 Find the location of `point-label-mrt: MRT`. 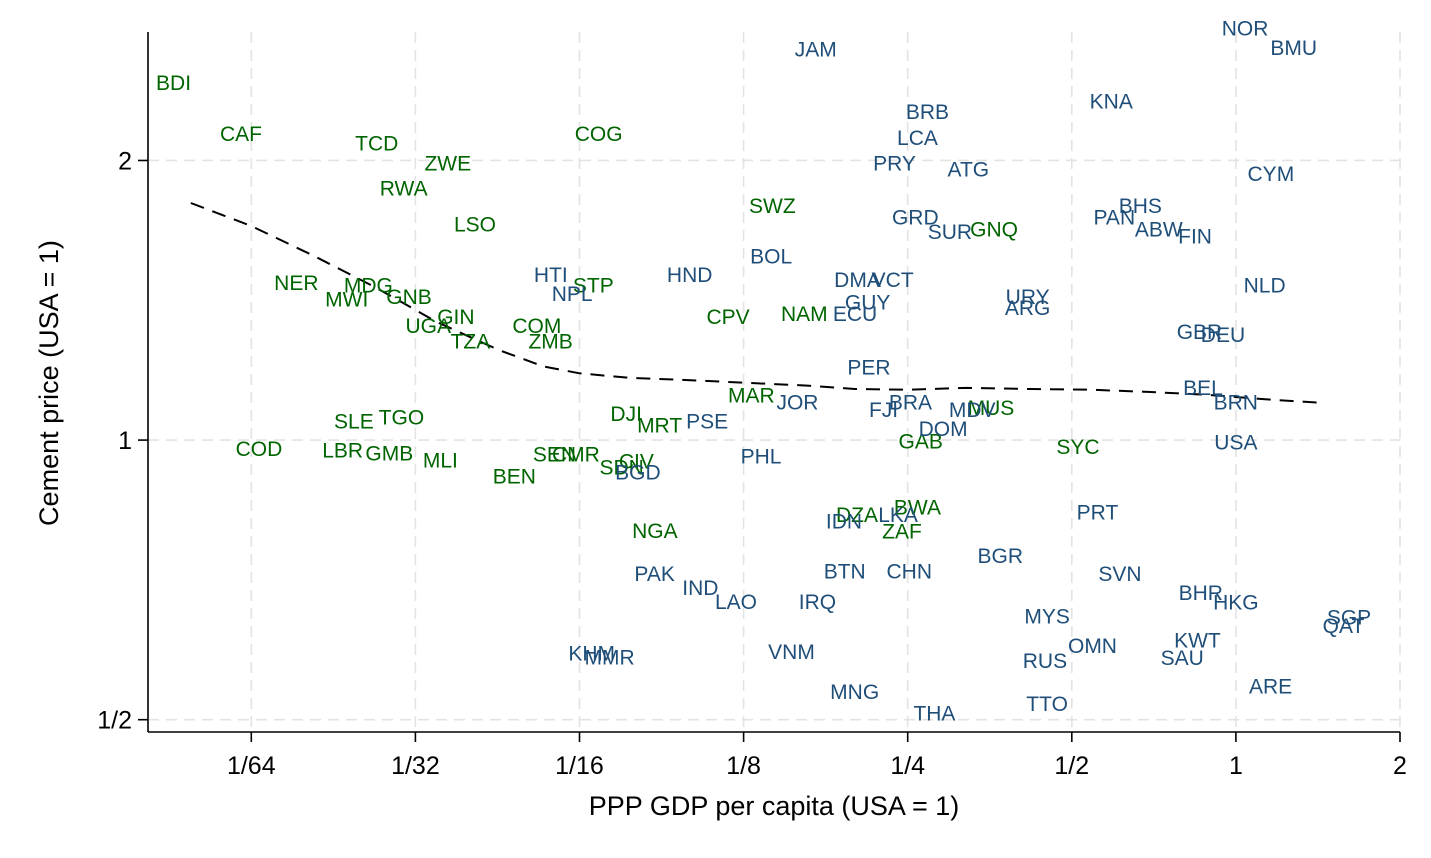

point-label-mrt: MRT is located at coordinates (659, 425).